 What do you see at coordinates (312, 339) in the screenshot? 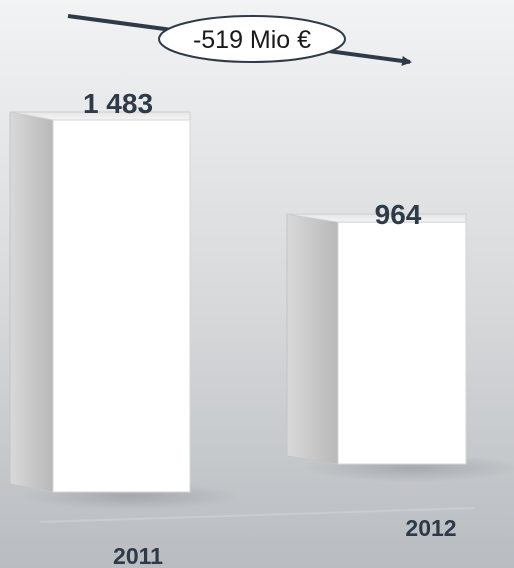
I see `bar-side-2012` at bounding box center [312, 339].